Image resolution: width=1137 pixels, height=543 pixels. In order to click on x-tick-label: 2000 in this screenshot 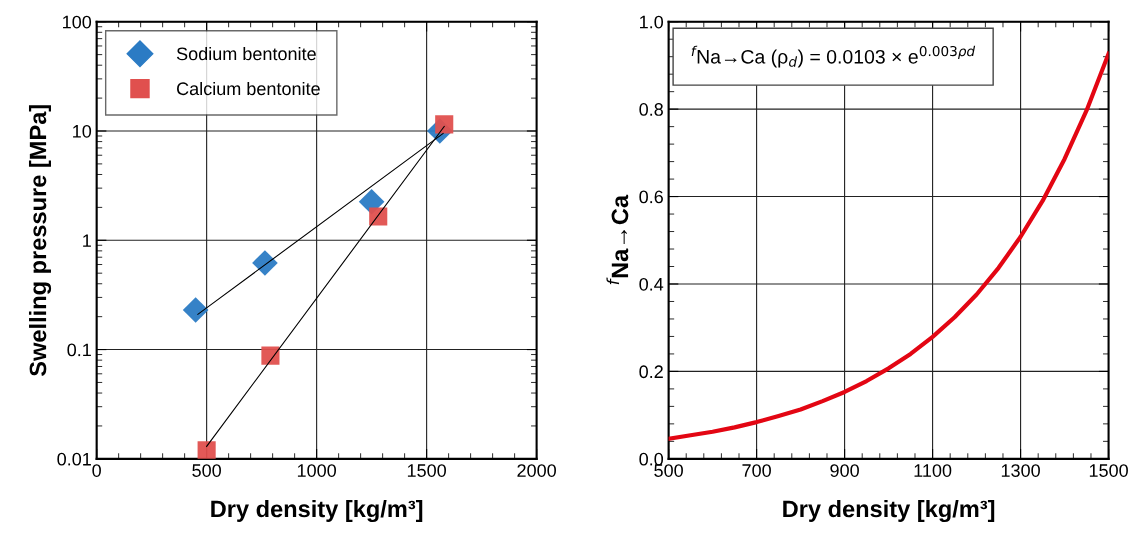, I will do `click(536, 470)`.